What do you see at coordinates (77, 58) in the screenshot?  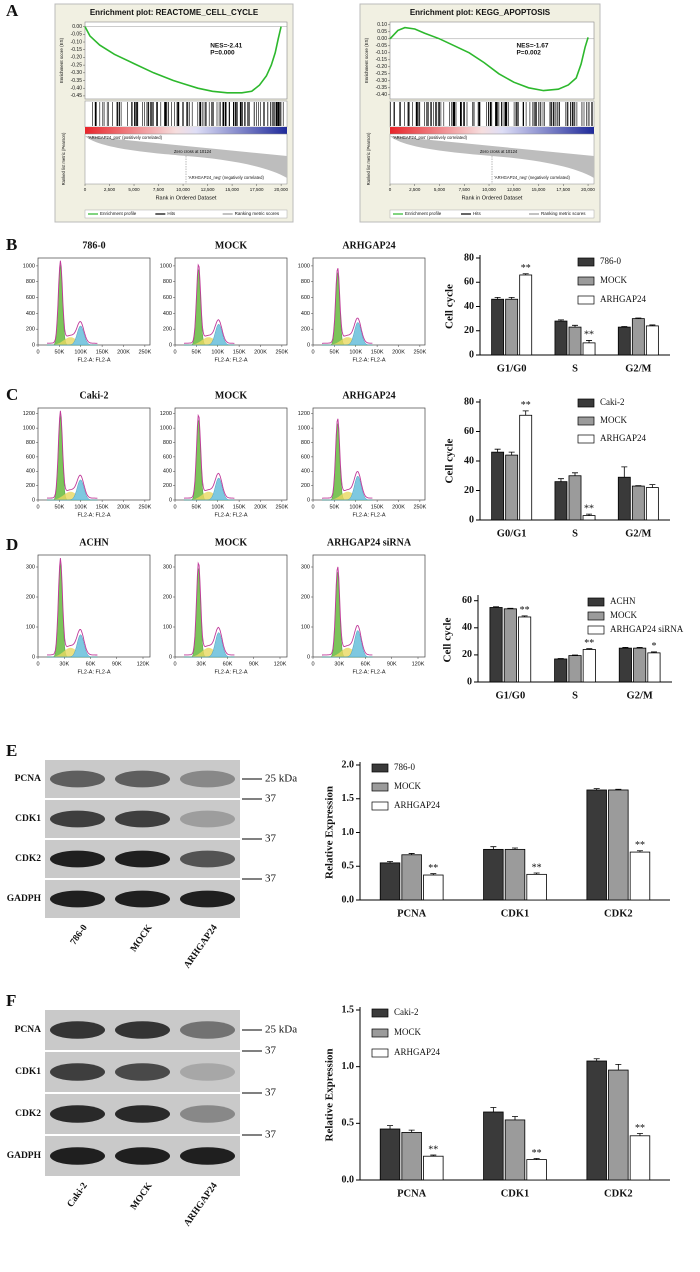 I see `y-tick-label: -0.20` at bounding box center [77, 58].